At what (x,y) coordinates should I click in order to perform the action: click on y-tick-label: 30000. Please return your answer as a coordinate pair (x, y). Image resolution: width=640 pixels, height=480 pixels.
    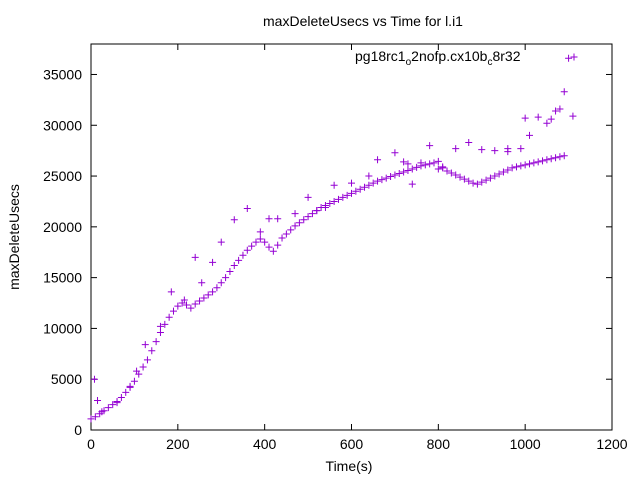
    Looking at the image, I should click on (62, 125).